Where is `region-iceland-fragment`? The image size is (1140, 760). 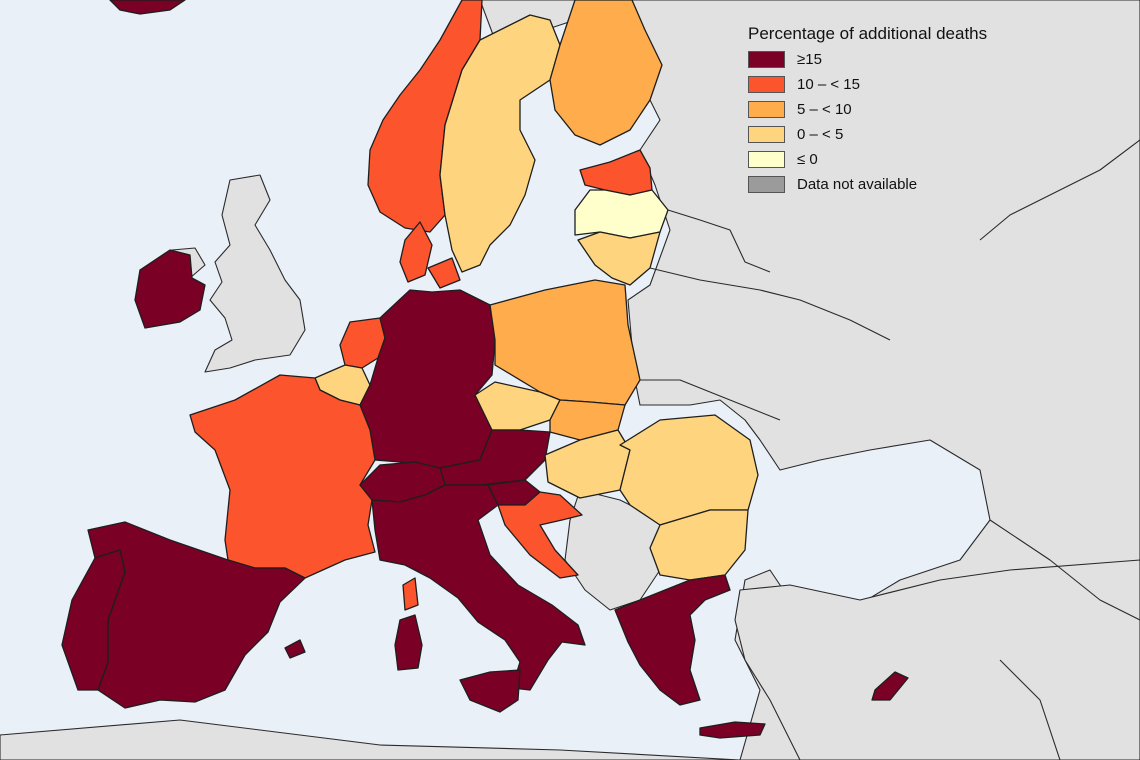
region-iceland-fragment is located at coordinates (147, 7).